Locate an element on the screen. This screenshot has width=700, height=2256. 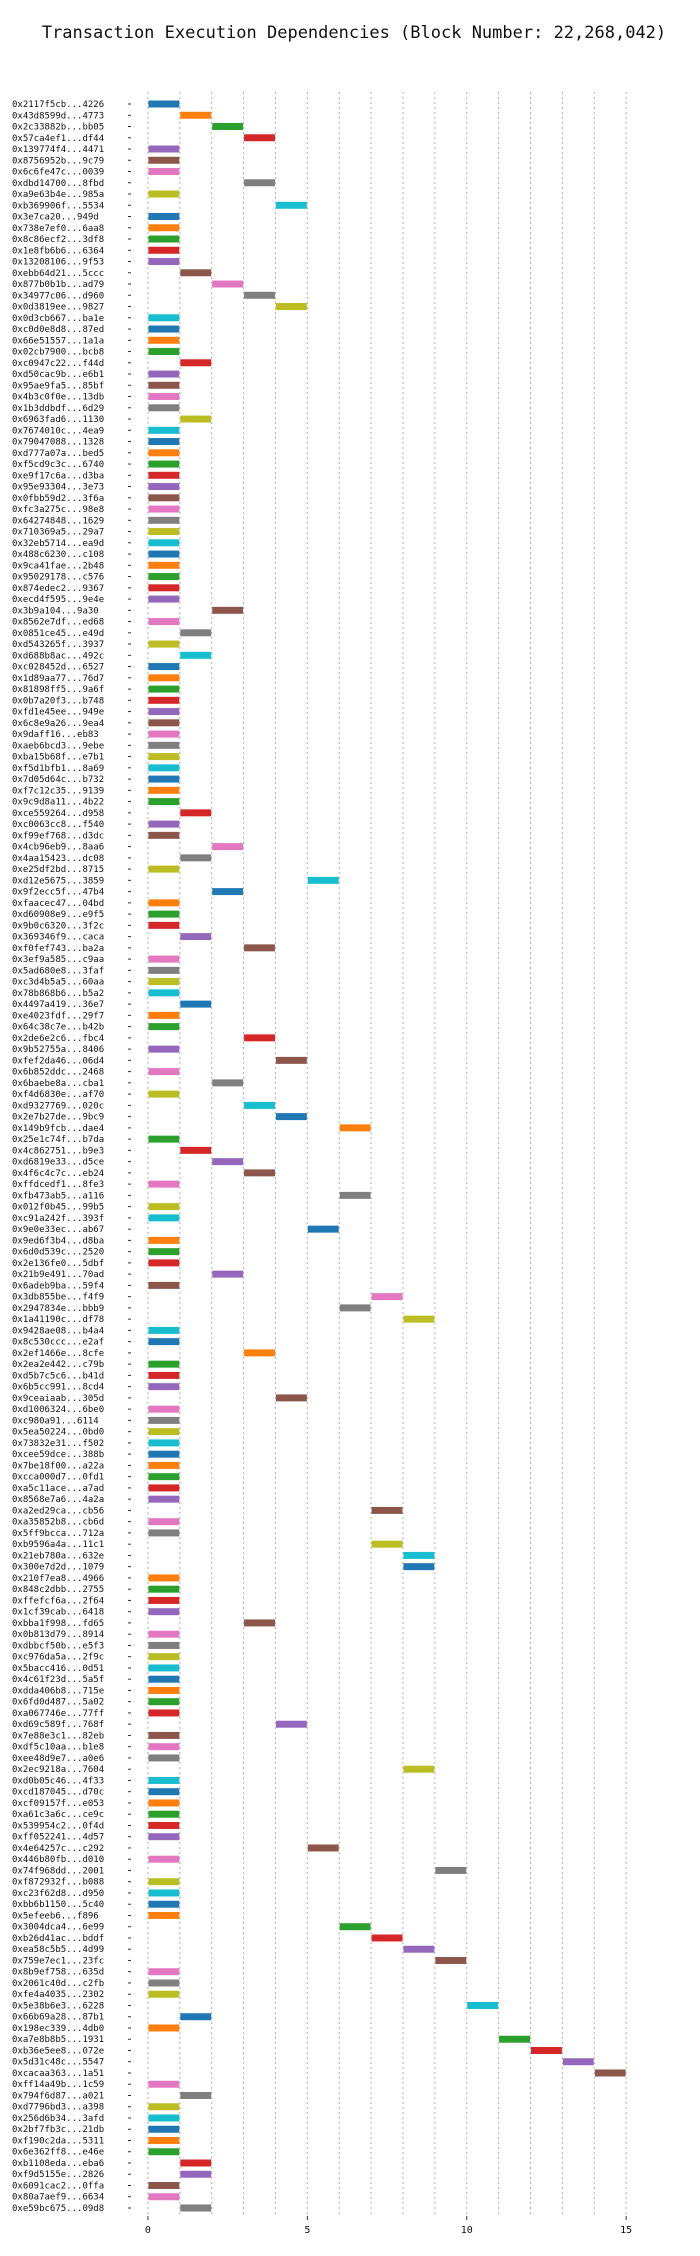
y-tick-label: 0x488c6230...c108 is located at coordinates (58, 555).